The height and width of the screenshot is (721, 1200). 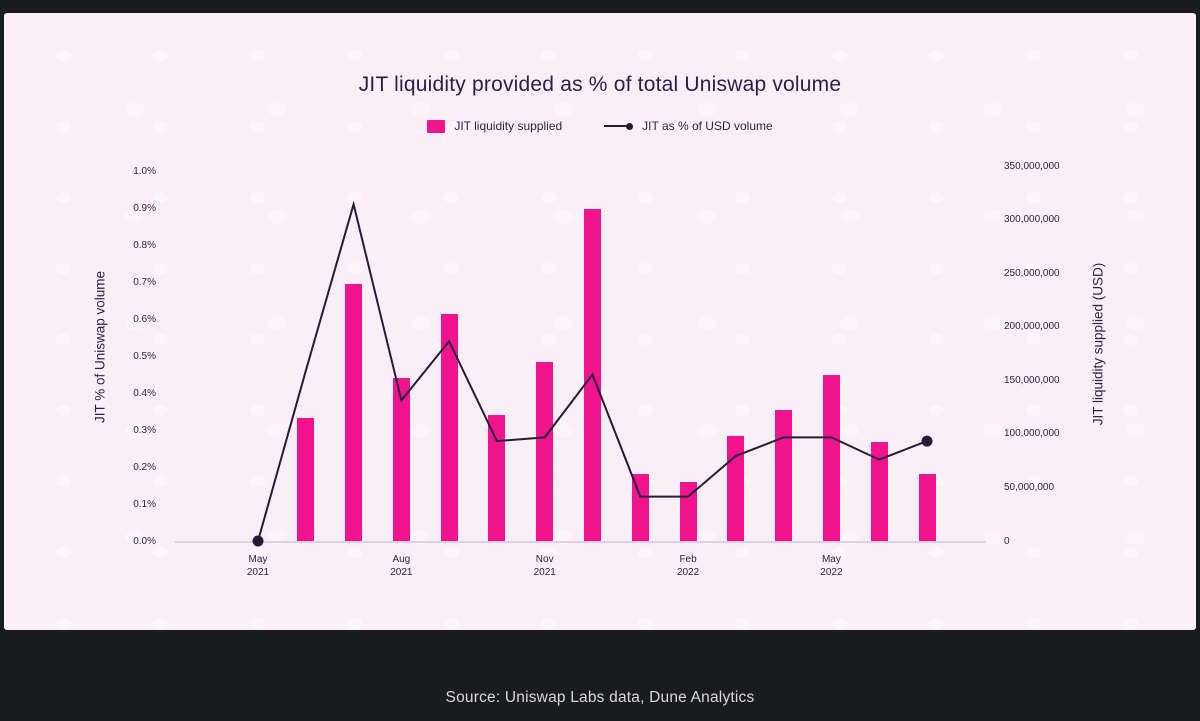 I want to click on bar-jul-2021, so click(x=354, y=412).